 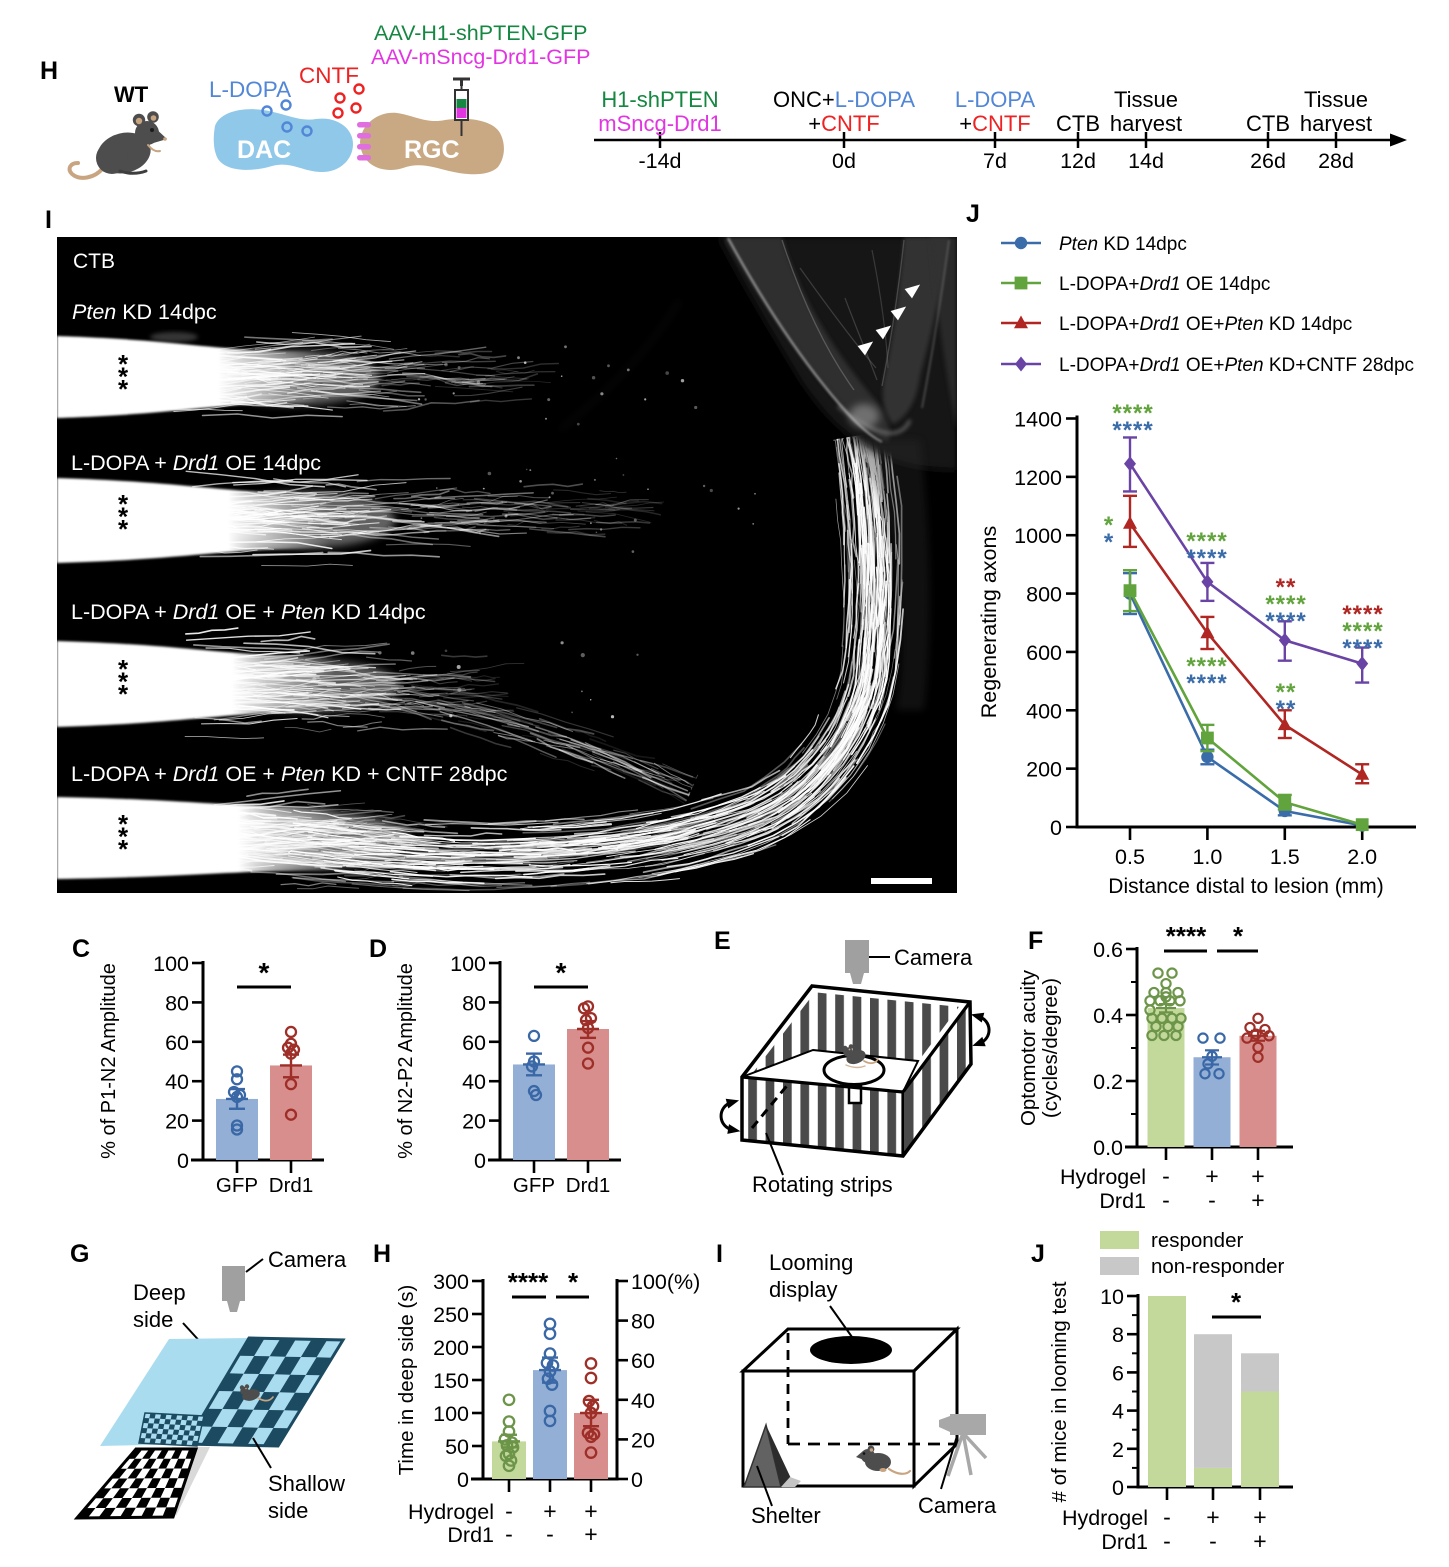 I want to click on svg-text: 1400, so click(x=1038, y=420).